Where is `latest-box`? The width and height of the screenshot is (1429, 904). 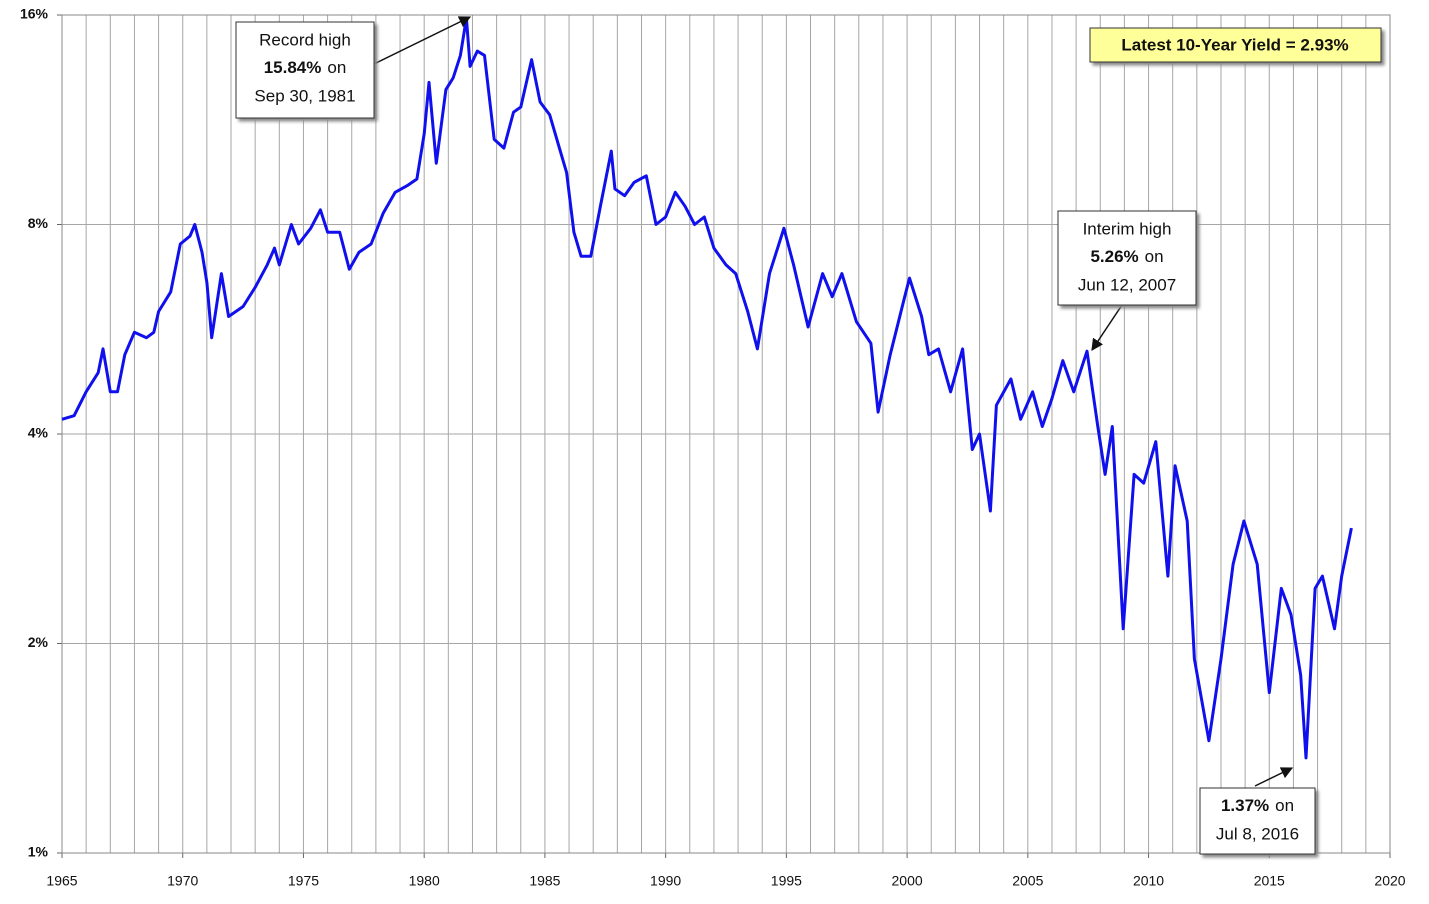 latest-box is located at coordinates (1235, 45).